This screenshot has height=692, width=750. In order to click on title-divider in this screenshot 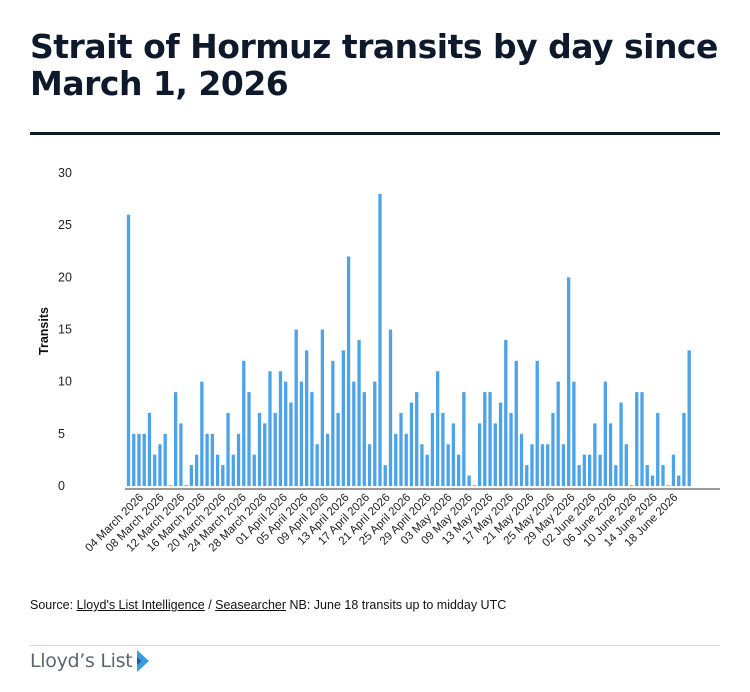, I will do `click(375, 133)`.